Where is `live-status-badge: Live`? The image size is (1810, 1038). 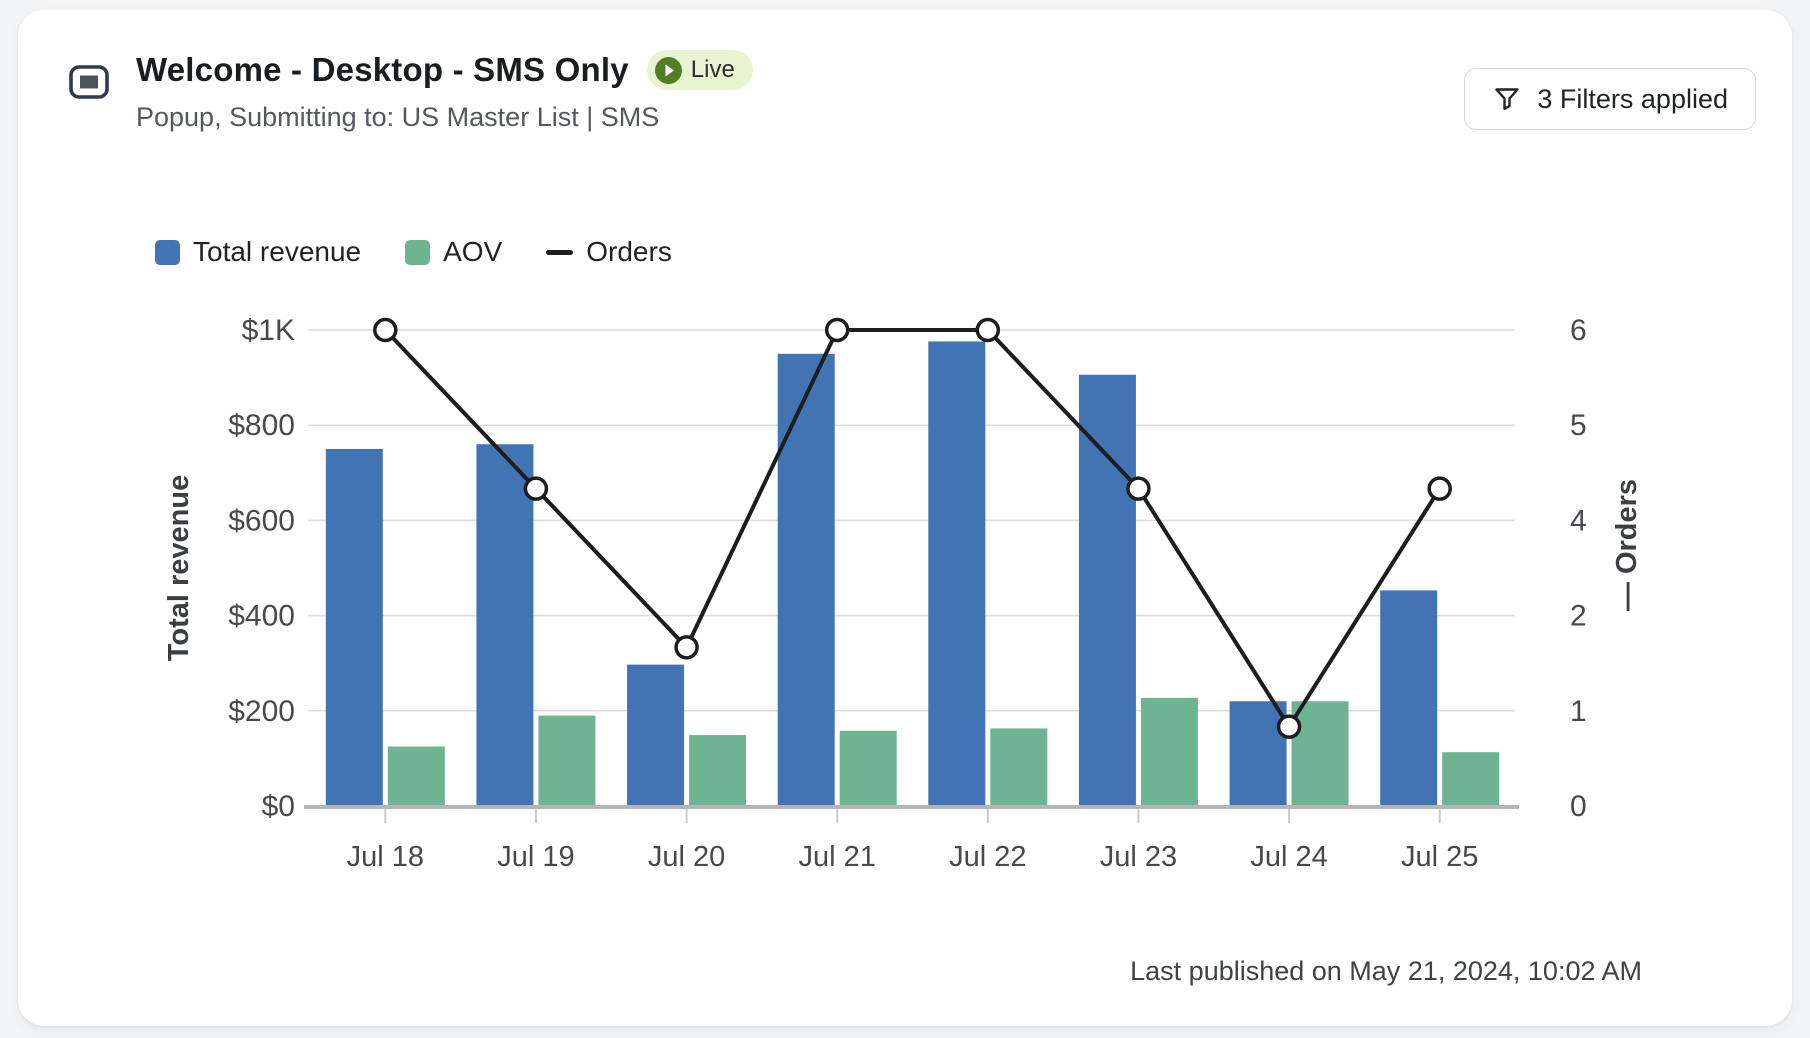 live-status-badge: Live is located at coordinates (699, 70).